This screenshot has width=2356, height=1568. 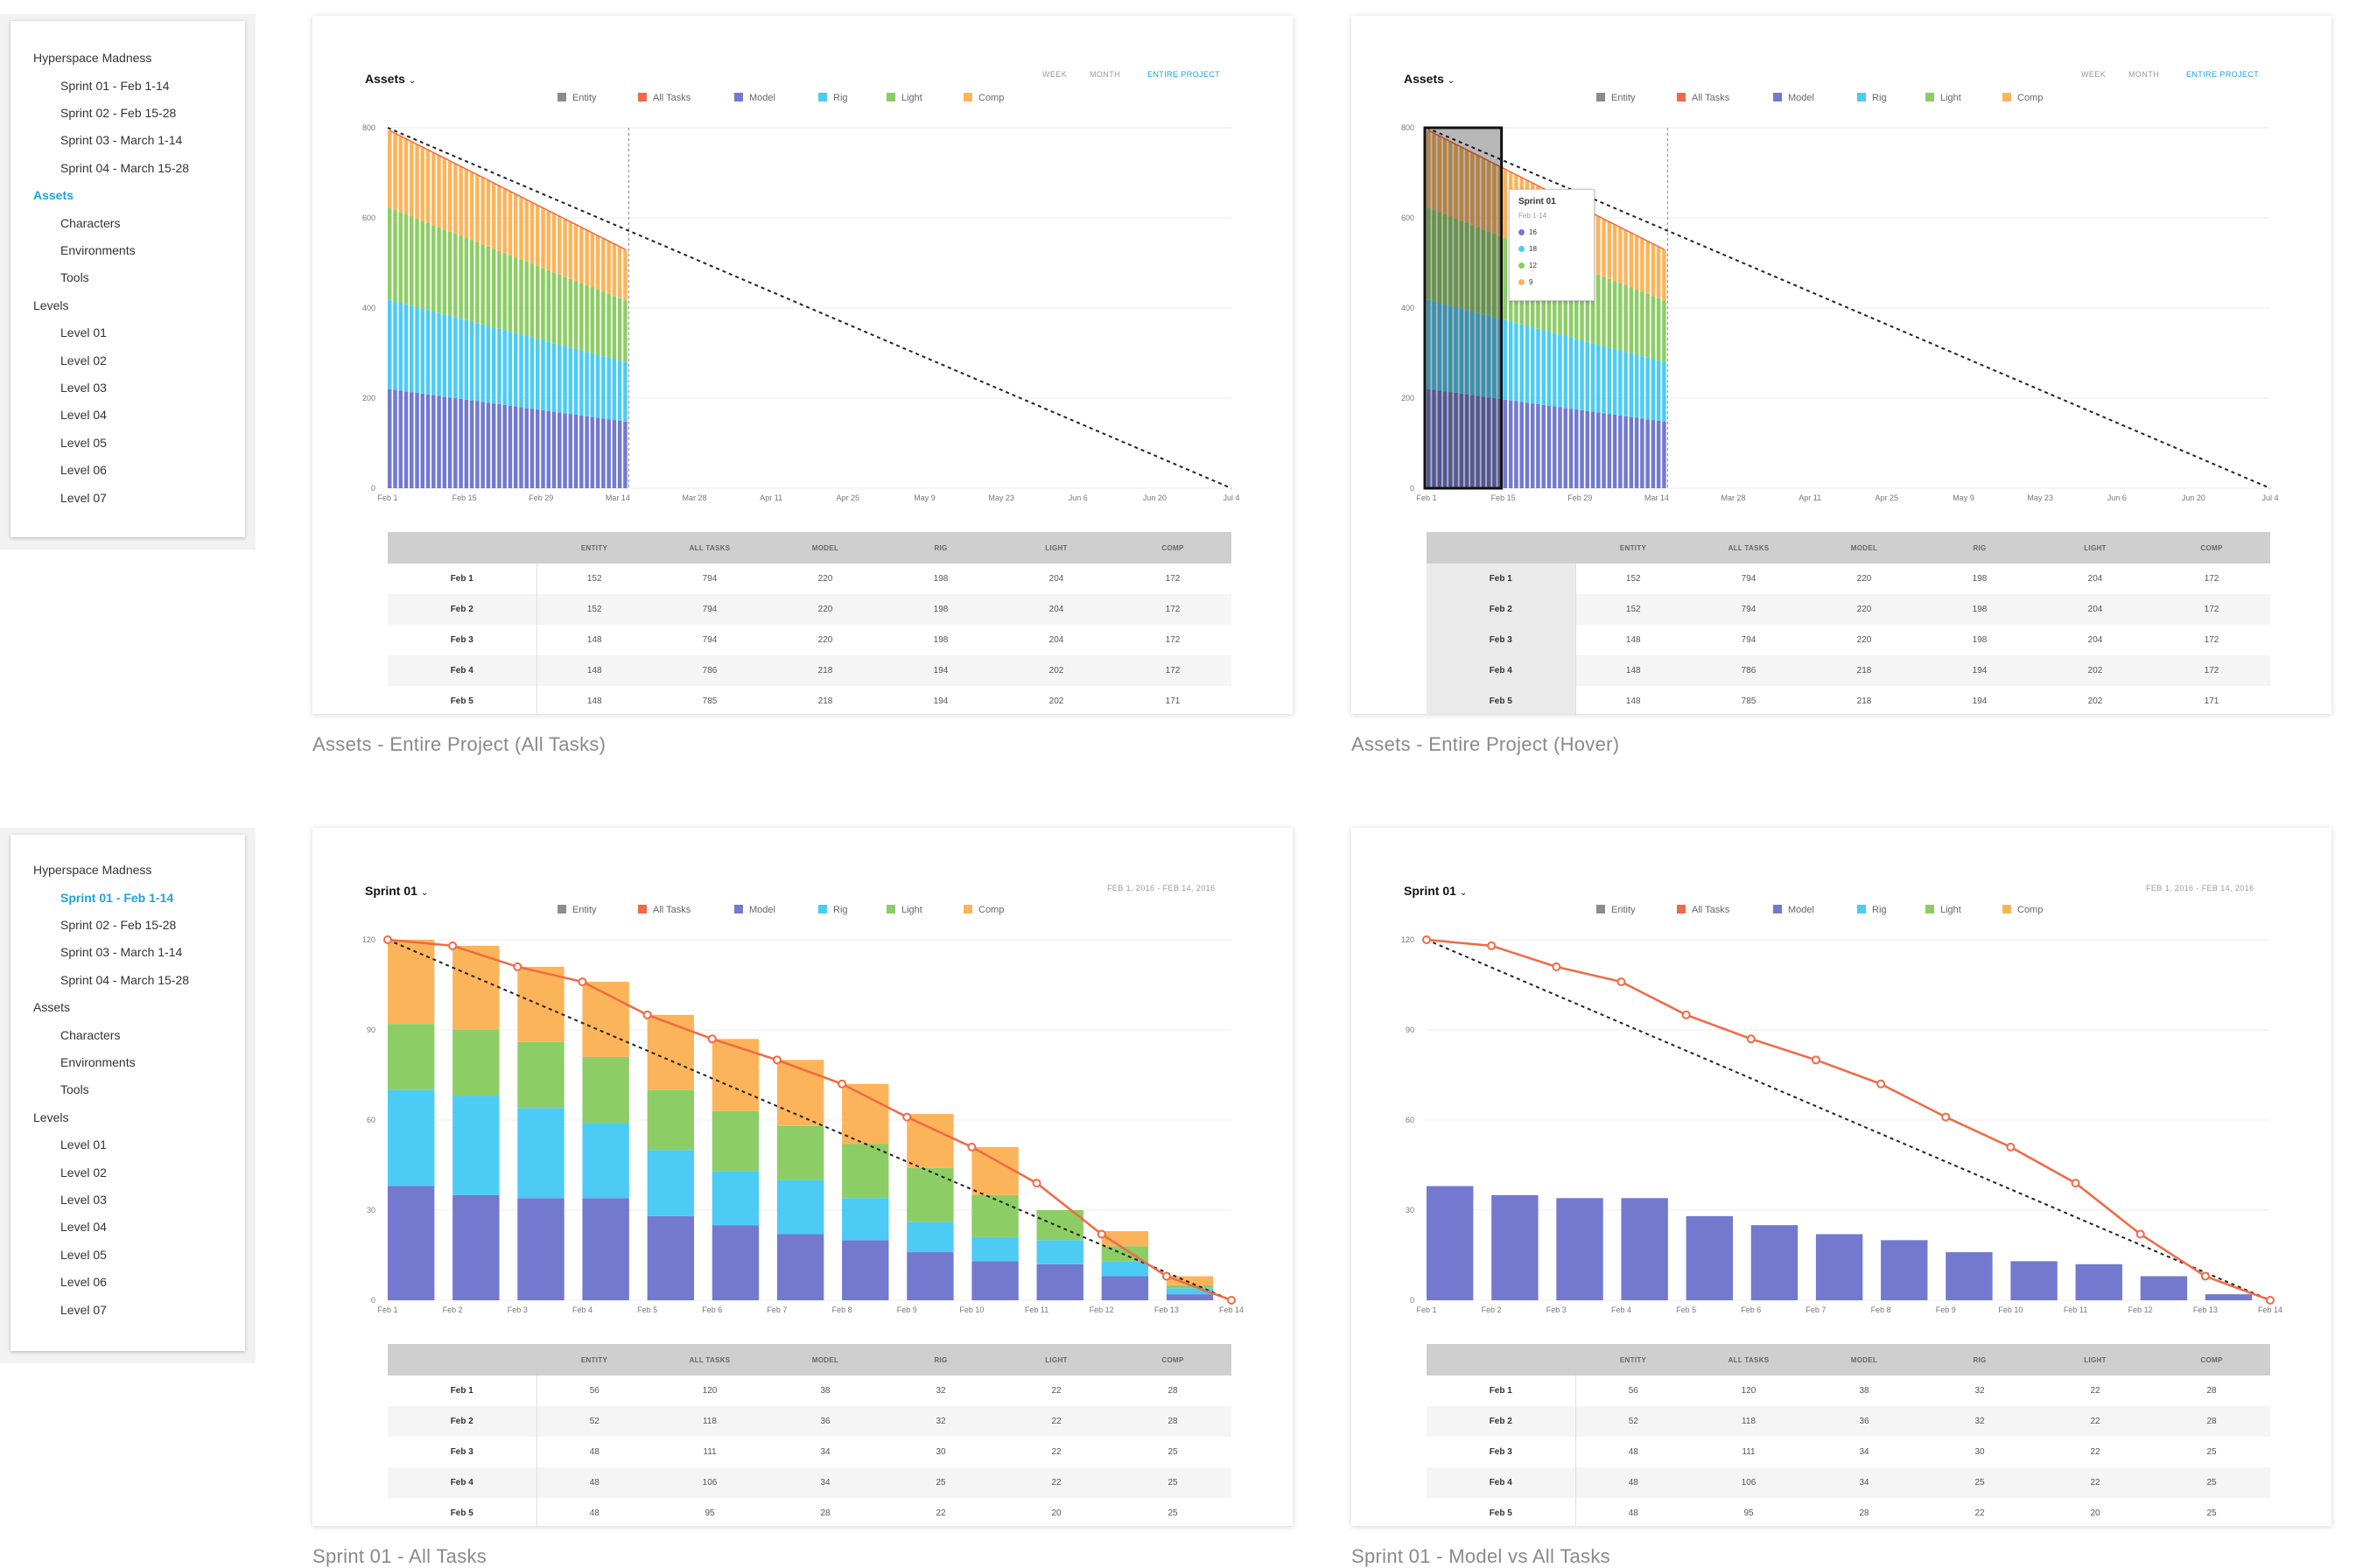 What do you see at coordinates (592, 452) in the screenshot?
I see `bar-segment-model` at bounding box center [592, 452].